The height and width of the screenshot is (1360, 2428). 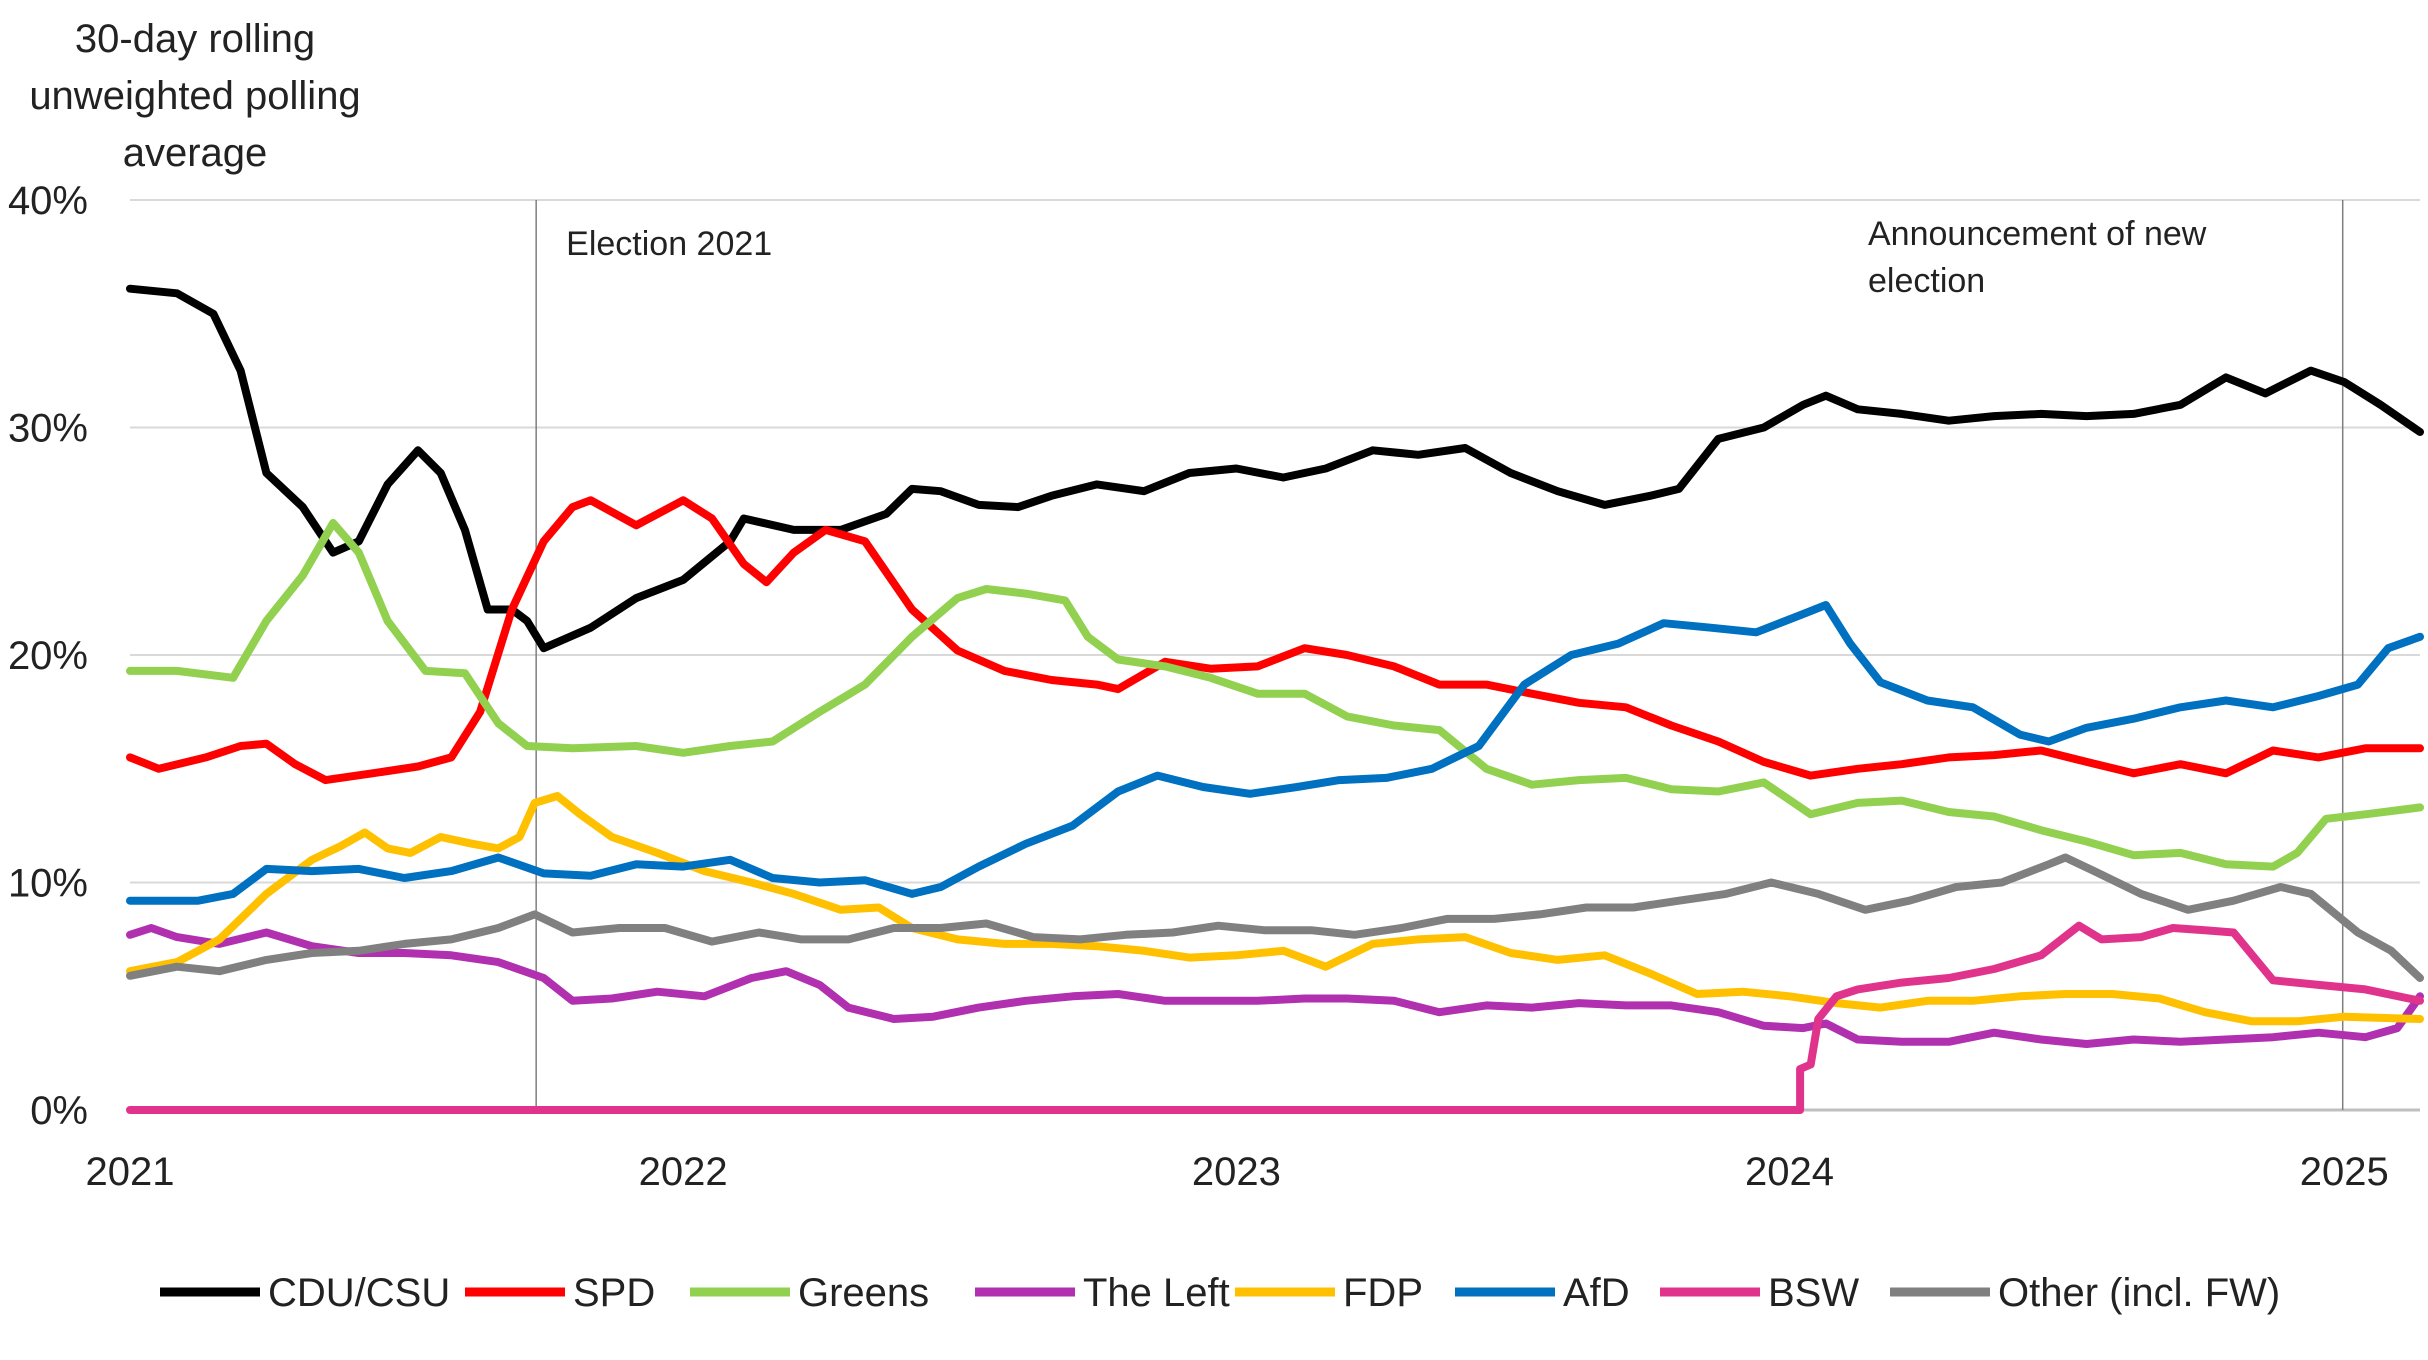 I want to click on x-tick-label: 2021, so click(x=130, y=1172).